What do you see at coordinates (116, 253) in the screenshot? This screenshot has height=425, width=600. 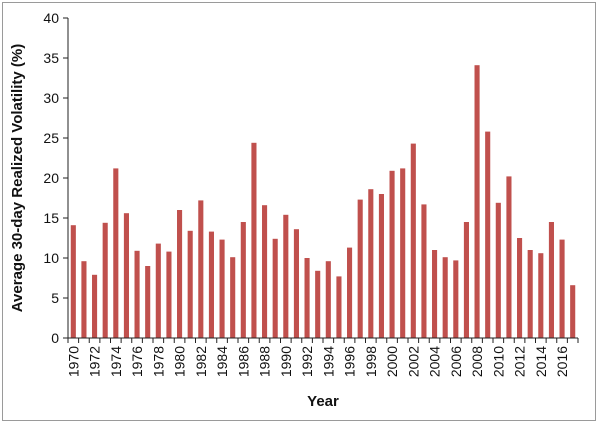 I see `bar-1974` at bounding box center [116, 253].